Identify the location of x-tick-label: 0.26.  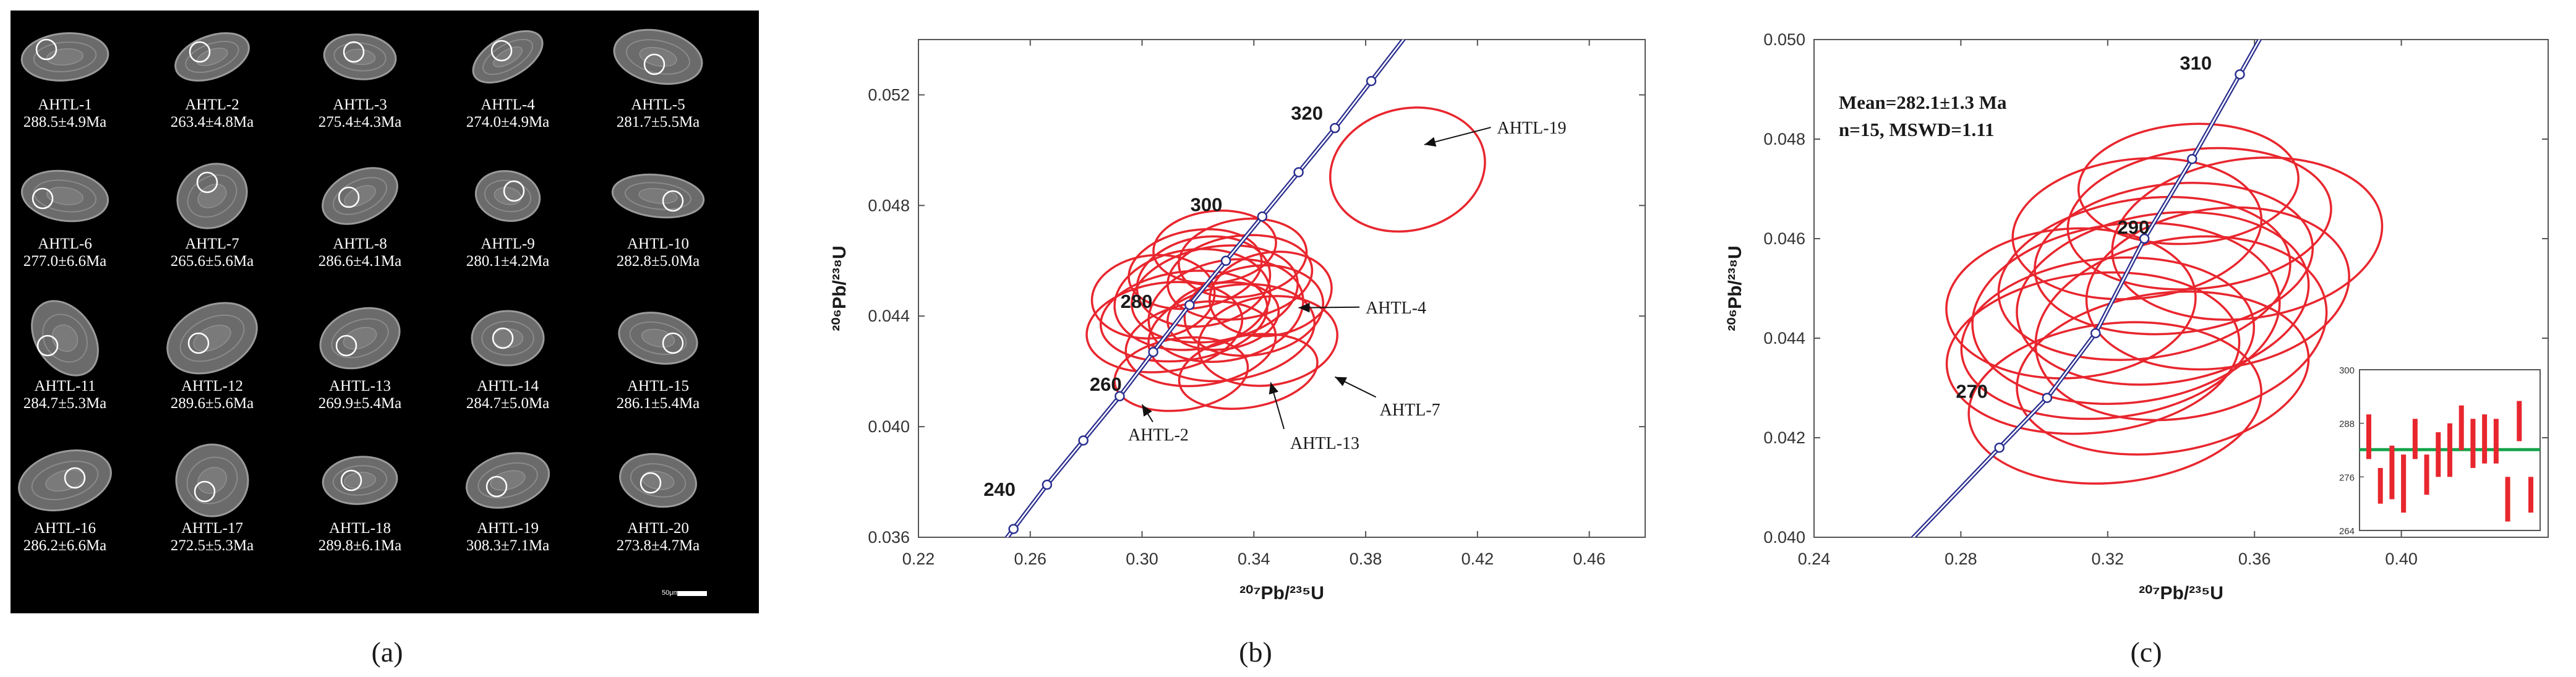
(1030, 559).